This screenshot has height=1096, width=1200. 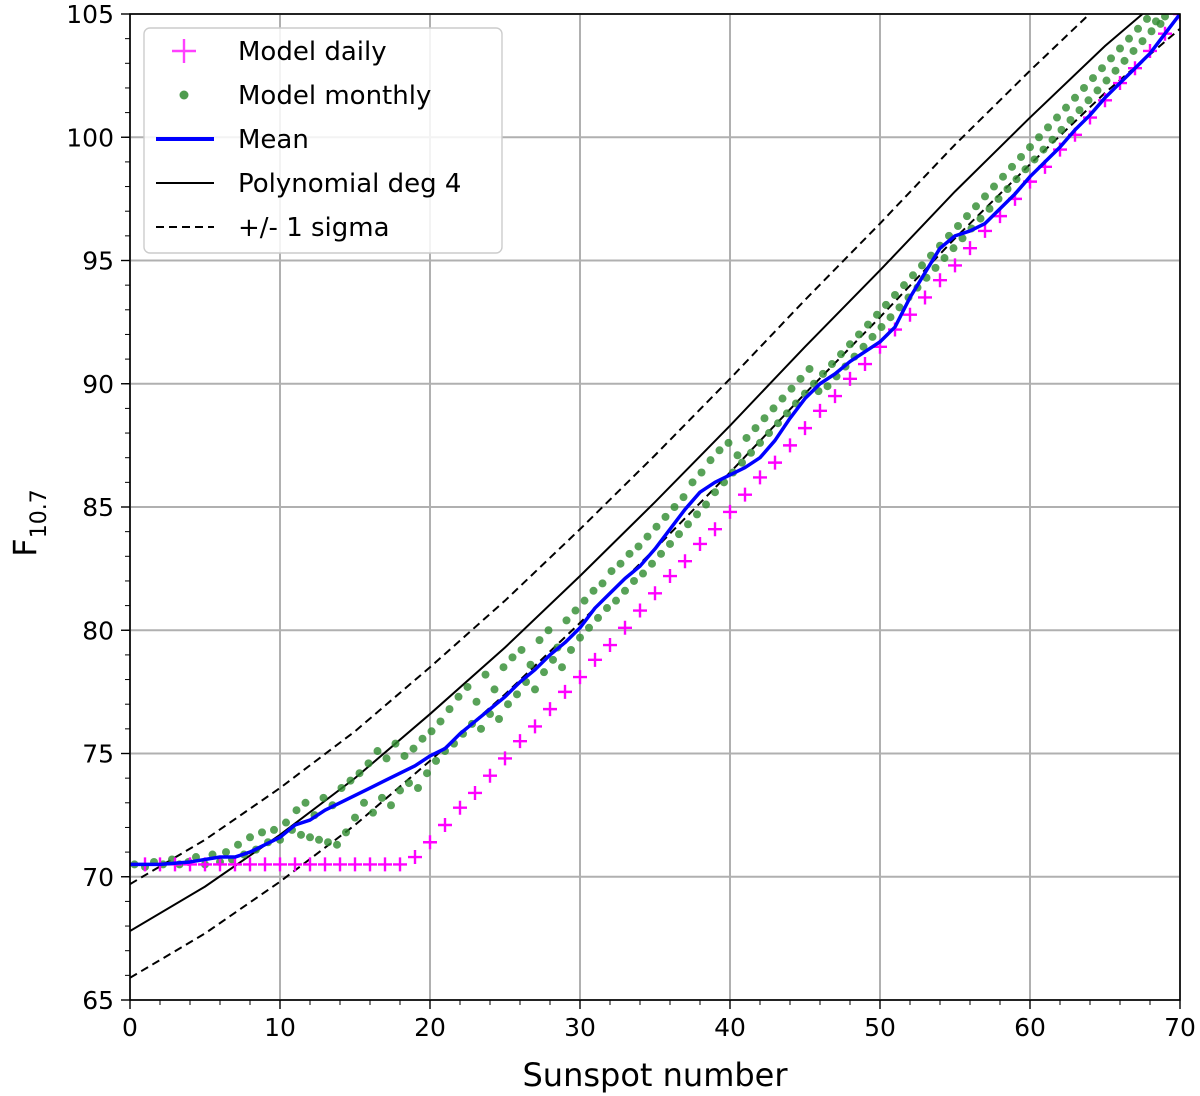 What do you see at coordinates (184, 51) in the screenshot?
I see `legend-daily-marker` at bounding box center [184, 51].